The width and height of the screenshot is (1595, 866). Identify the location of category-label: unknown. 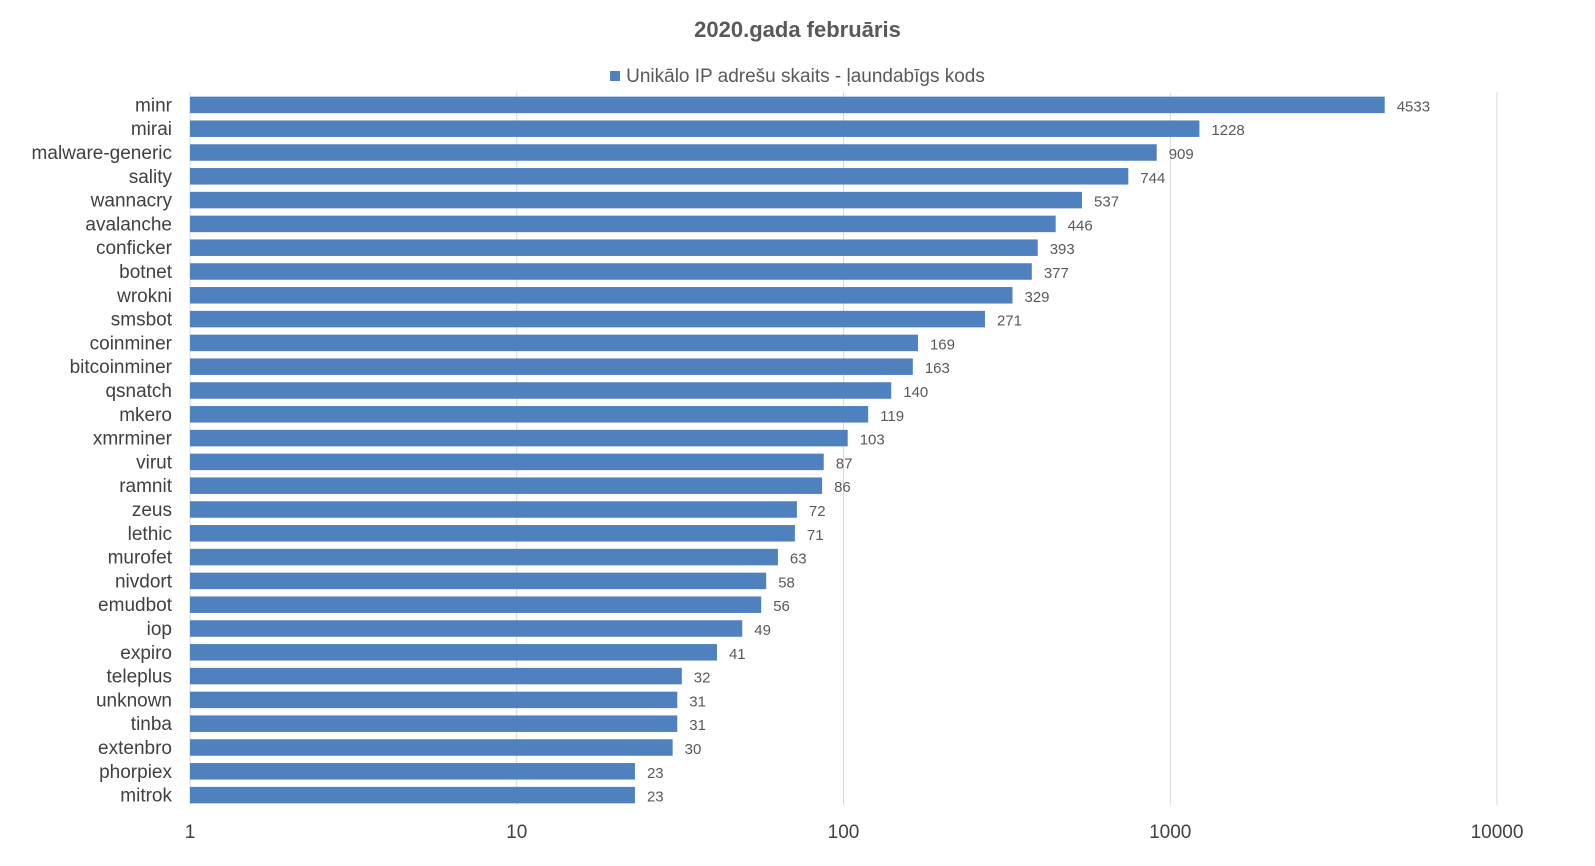
(134, 700).